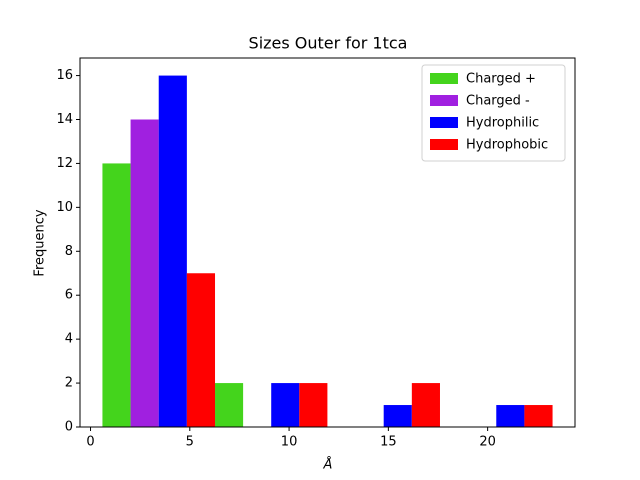 This screenshot has width=640, height=480. Describe the element at coordinates (388, 442) in the screenshot. I see `x-tick-label: 15` at that location.